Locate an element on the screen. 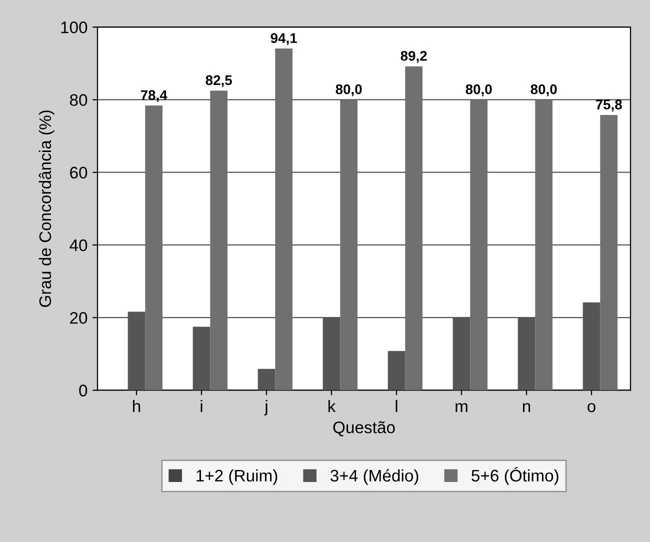  legend-label: 3+4 (Médio) is located at coordinates (374, 477).